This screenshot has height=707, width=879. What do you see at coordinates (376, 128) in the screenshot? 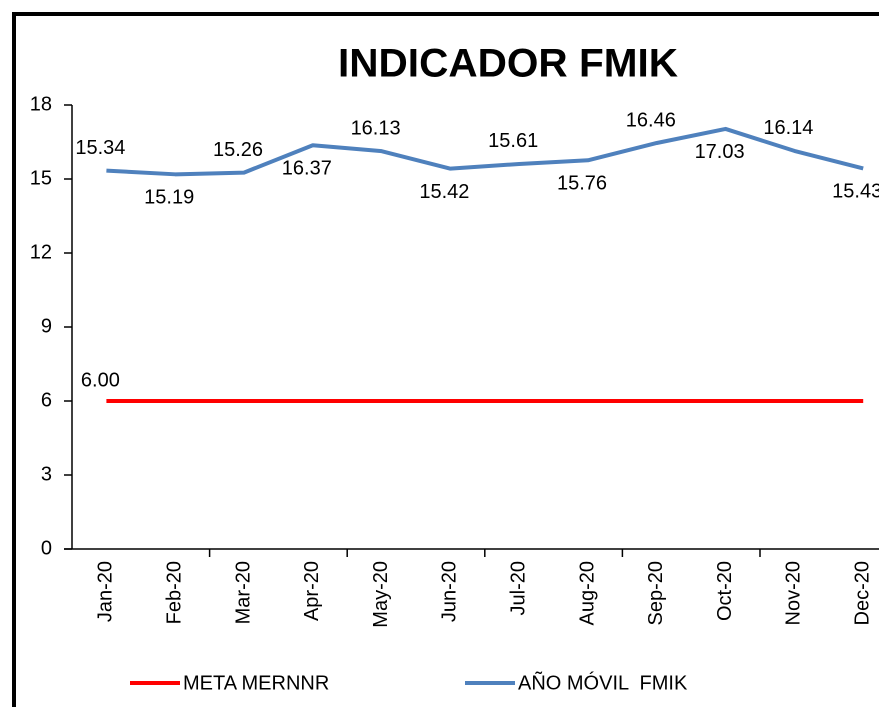
I see `data-label: 16.13` at bounding box center [376, 128].